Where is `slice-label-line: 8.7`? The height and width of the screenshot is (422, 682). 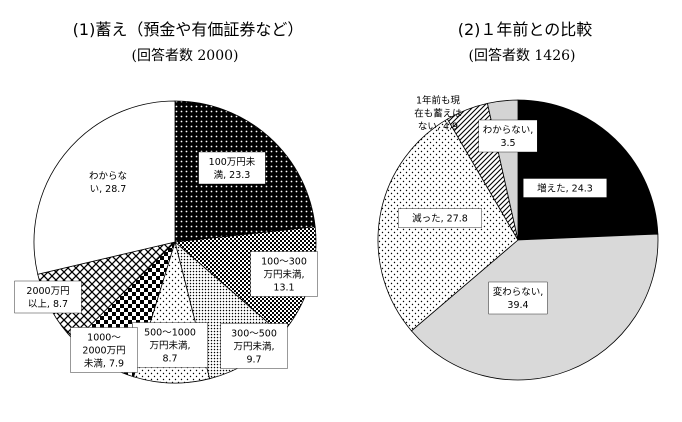
slice-label-line: 8.7 is located at coordinates (169, 359).